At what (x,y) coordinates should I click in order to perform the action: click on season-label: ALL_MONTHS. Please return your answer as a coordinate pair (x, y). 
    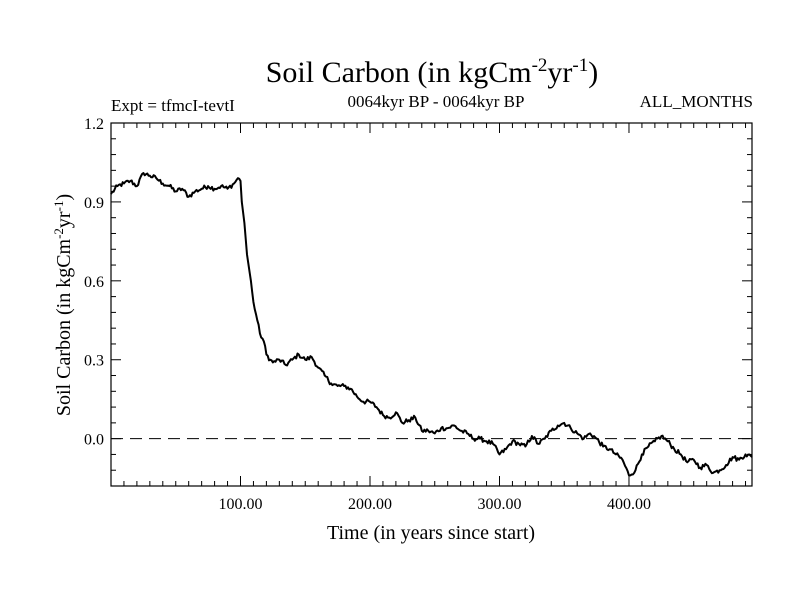
    Looking at the image, I should click on (696, 101).